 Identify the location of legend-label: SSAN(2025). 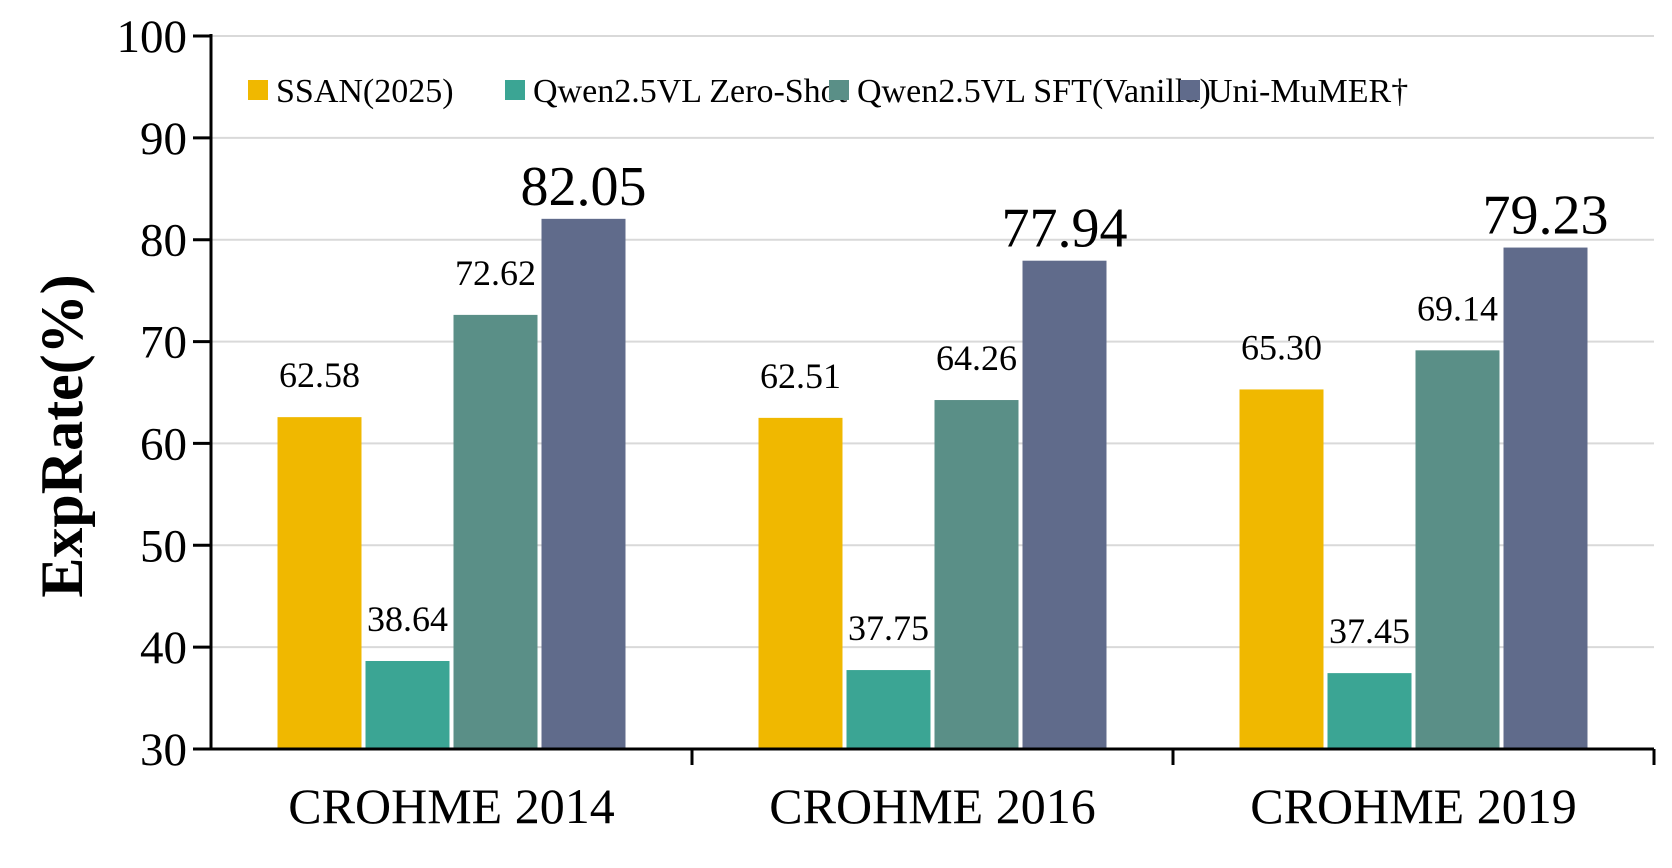
(365, 91).